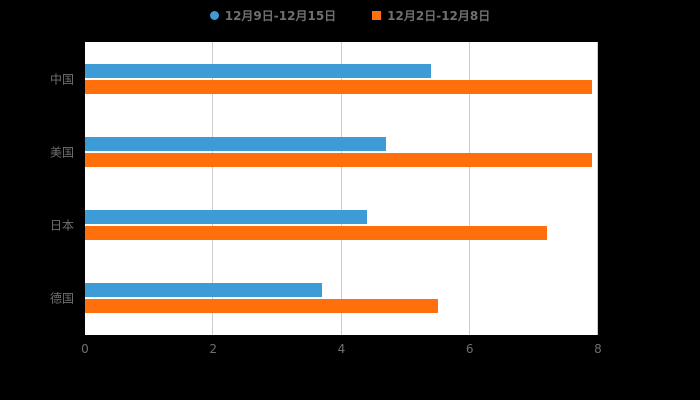  Describe the element at coordinates (439, 16) in the screenshot. I see `legend-label: 12月2日-12月8日` at that location.